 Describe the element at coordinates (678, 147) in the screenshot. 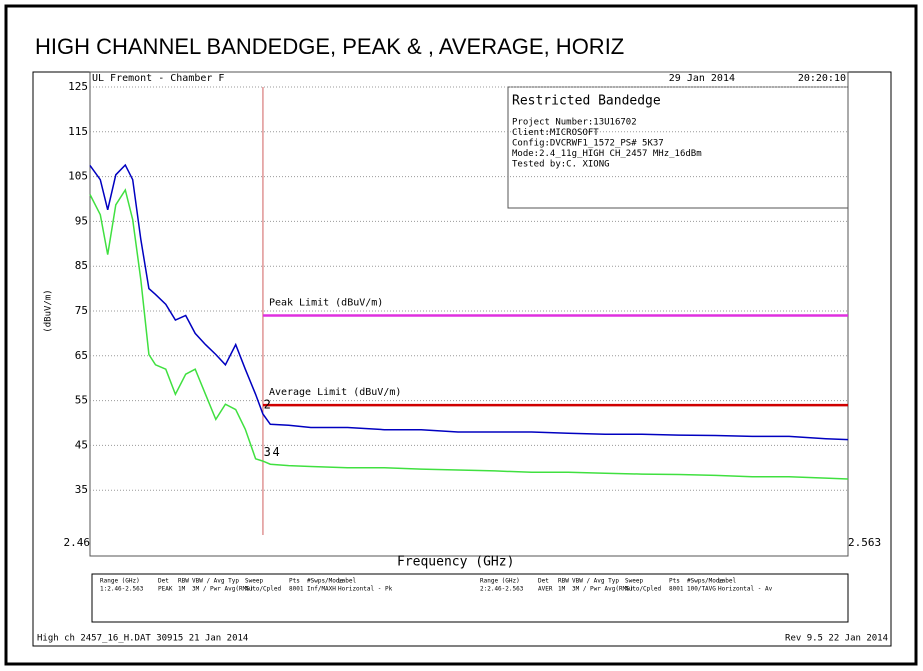

I see `info-box` at that location.